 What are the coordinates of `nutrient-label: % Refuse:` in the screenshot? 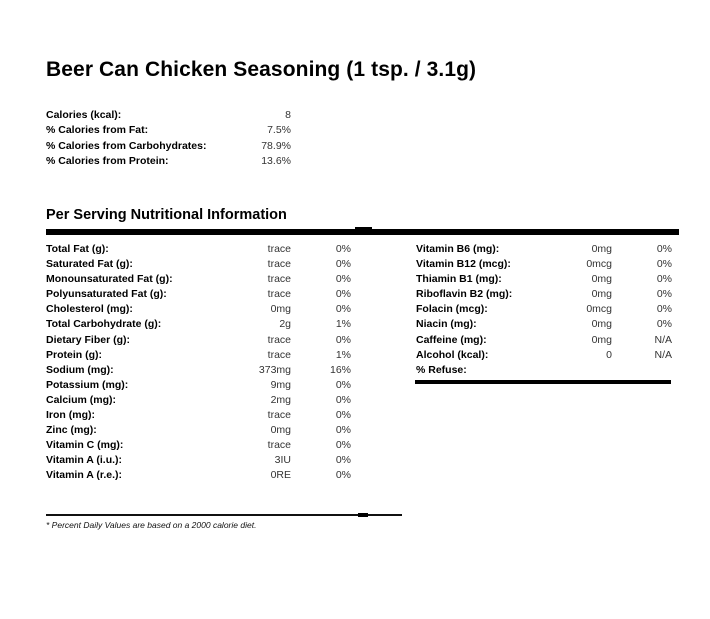 It's located at (441, 369).